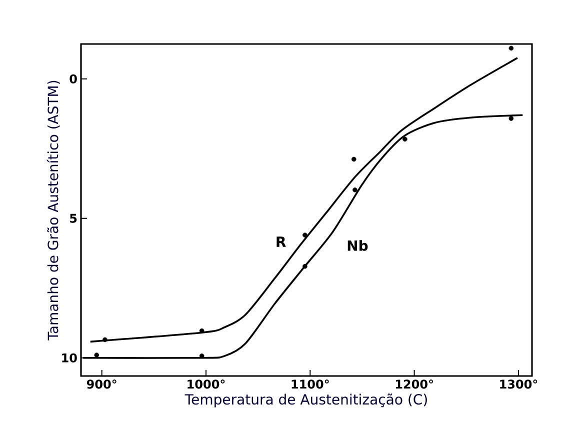  What do you see at coordinates (358, 245) in the screenshot?
I see `series-label: Nb` at bounding box center [358, 245].